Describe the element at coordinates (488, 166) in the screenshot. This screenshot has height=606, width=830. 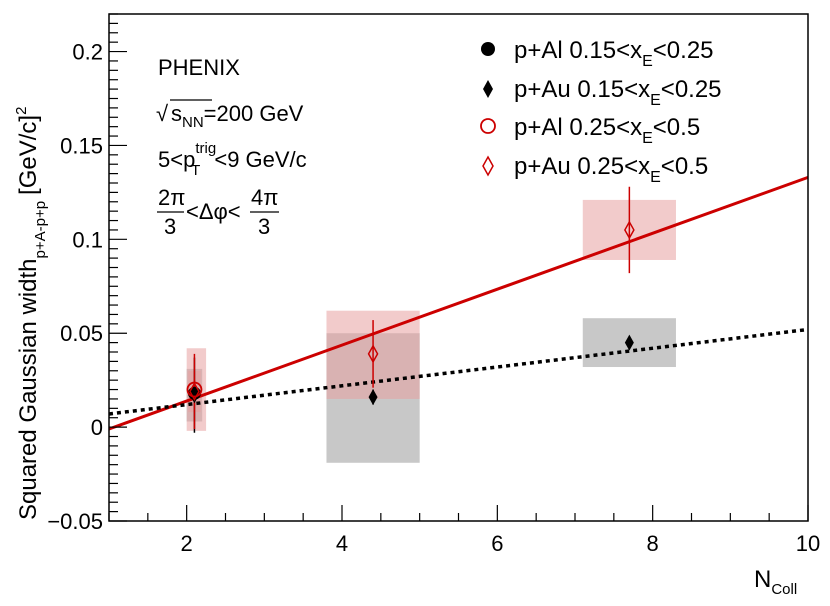
I see `legend-marker-open-diamond` at that location.